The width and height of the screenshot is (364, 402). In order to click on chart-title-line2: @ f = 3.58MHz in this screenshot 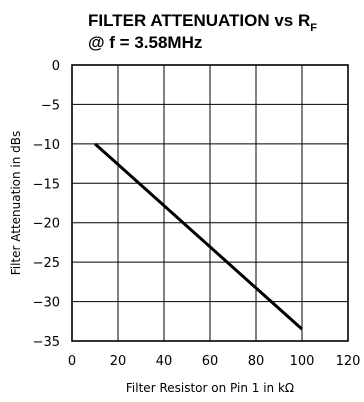, I will do `click(145, 42)`.